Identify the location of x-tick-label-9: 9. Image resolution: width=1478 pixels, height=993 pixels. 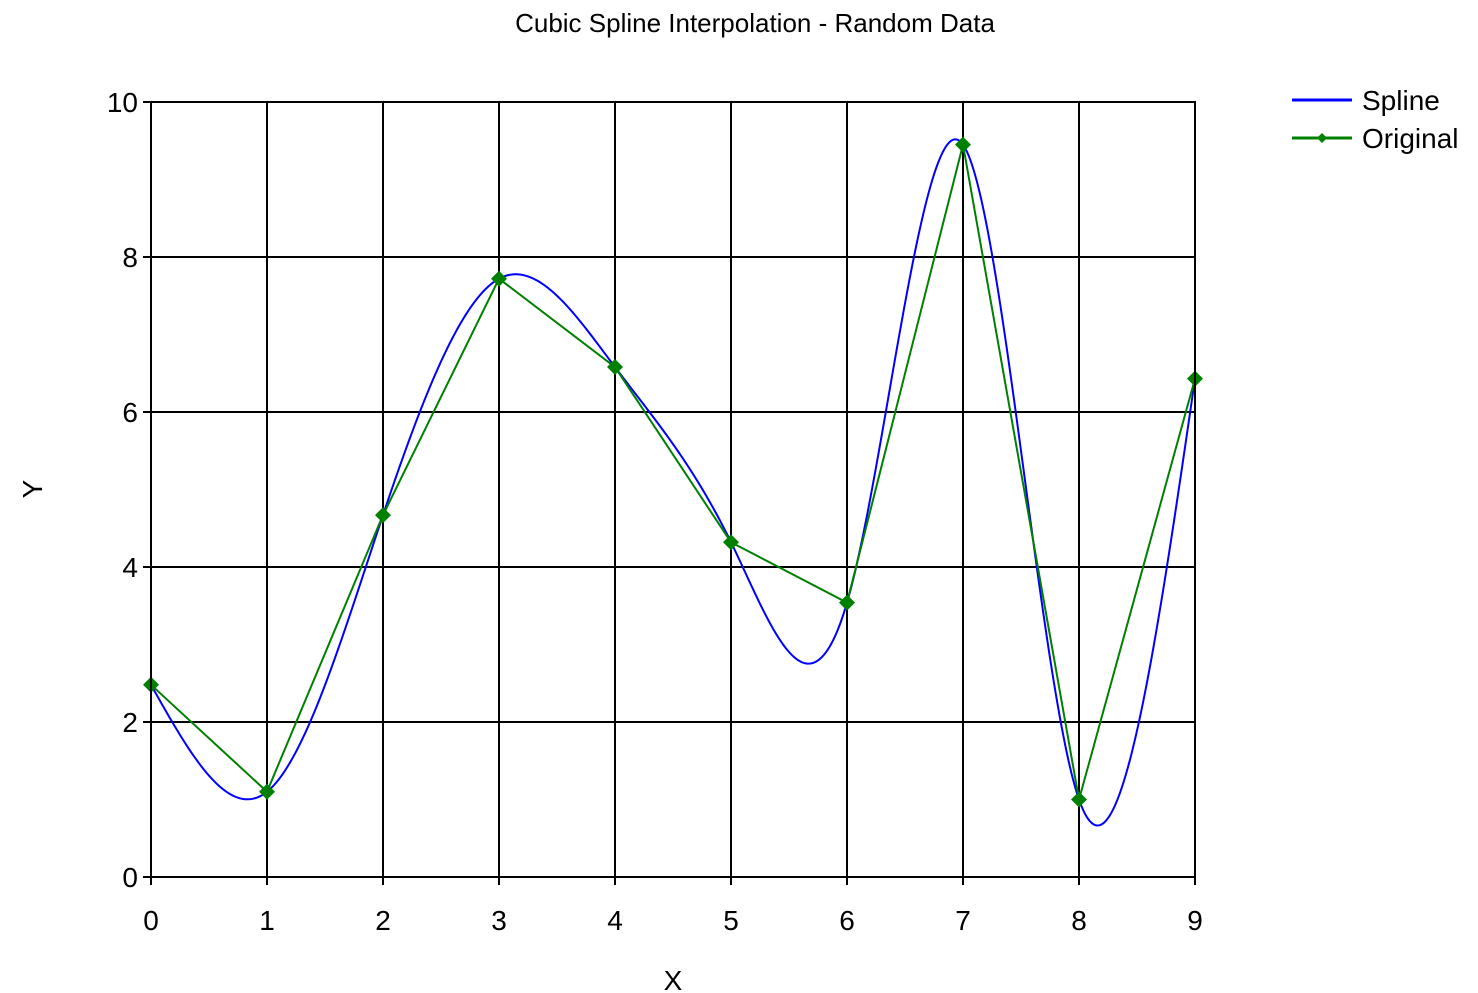
(1195, 920).